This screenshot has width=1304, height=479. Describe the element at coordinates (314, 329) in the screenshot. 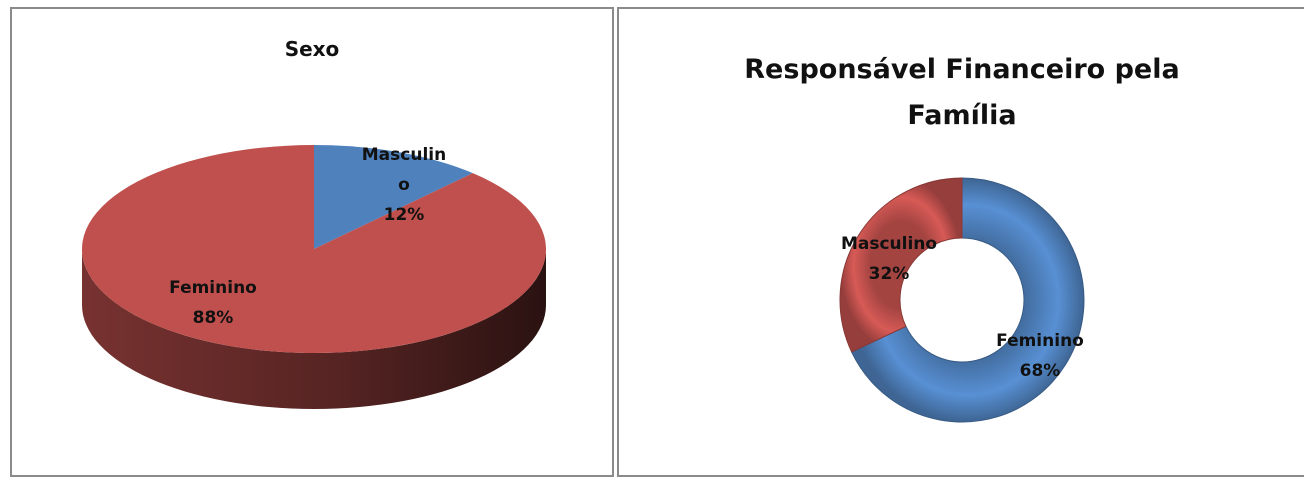

I see `pie-slice-side` at that location.